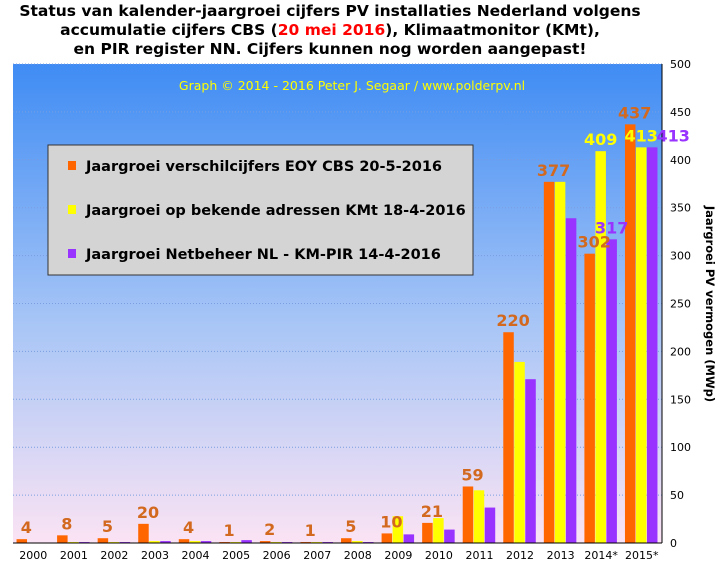 The height and width of the screenshot is (567, 721). What do you see at coordinates (553, 170) in the screenshot?
I see `data-label-cbs: 377` at bounding box center [553, 170].